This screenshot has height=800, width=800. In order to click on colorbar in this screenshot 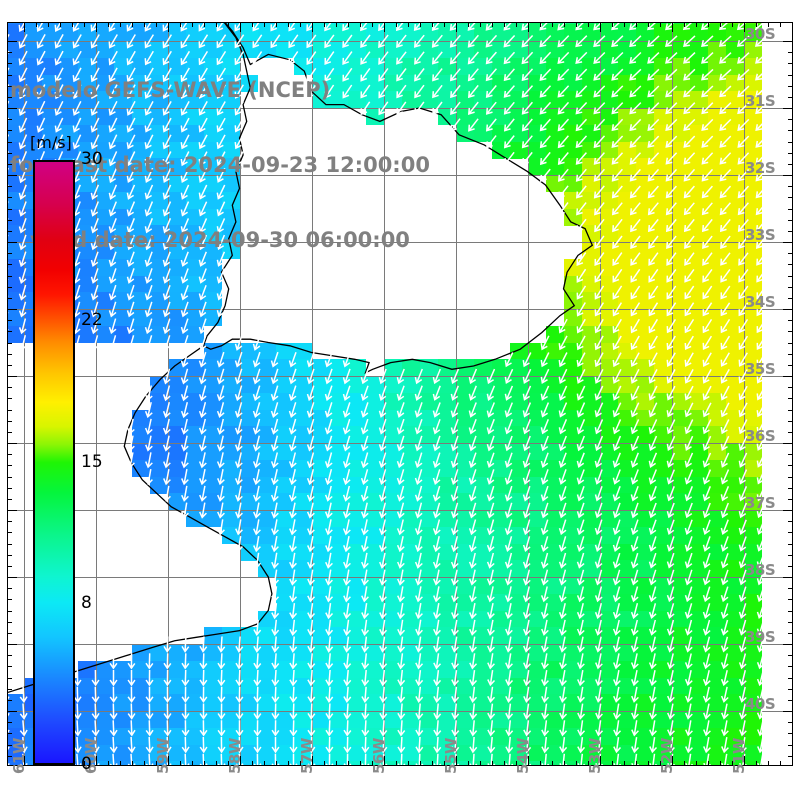, I will do `click(54, 462)`.